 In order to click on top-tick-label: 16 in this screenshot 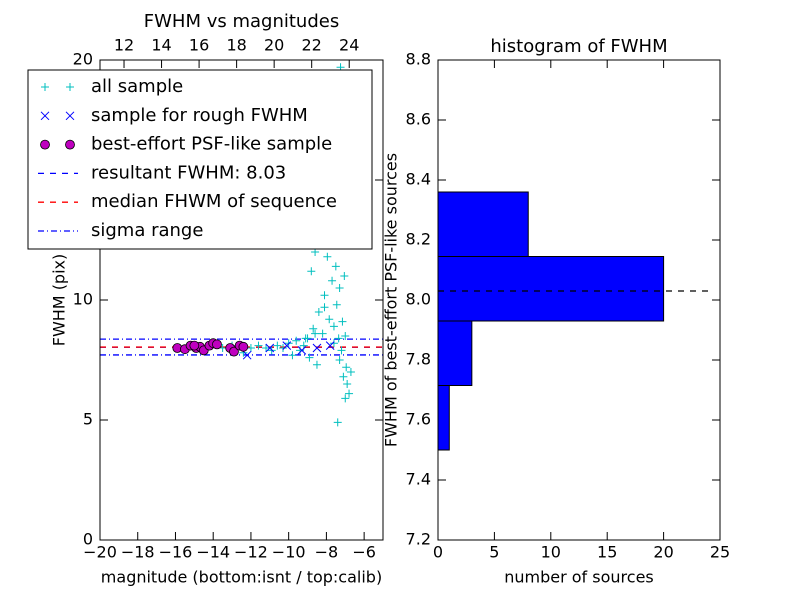, I will do `click(199, 45)`.